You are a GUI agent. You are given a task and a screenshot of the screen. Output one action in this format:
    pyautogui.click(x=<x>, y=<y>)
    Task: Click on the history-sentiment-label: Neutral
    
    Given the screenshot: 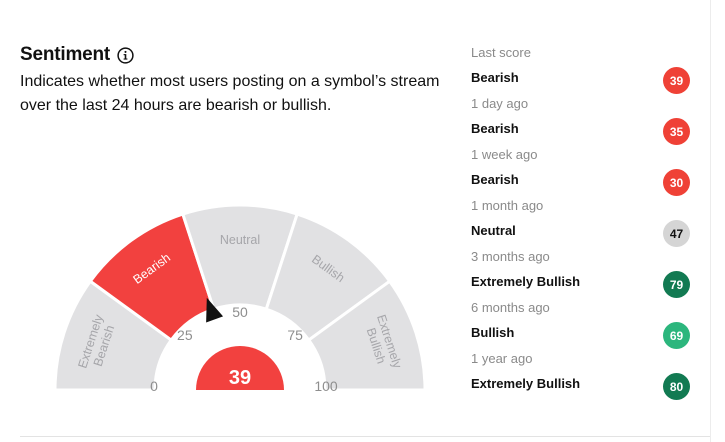 What is the action you would take?
    pyautogui.click(x=493, y=230)
    